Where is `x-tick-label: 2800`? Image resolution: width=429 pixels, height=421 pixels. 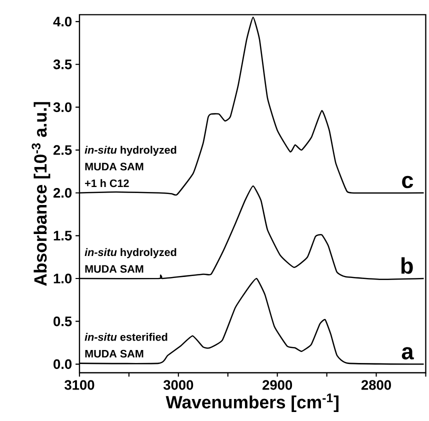
x-tick-label: 2800 is located at coordinates (376, 385).